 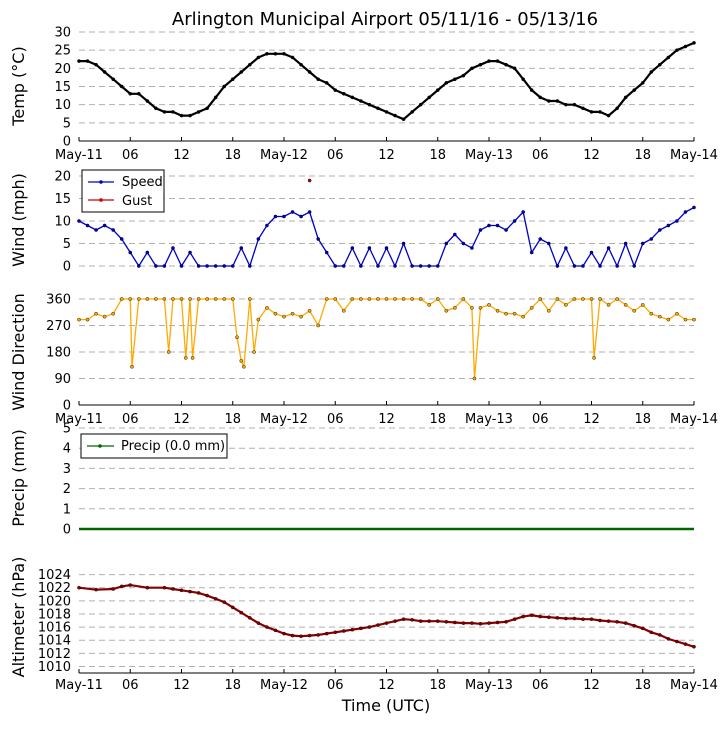 I want to click on wind-direction-ytick-label: 0, so click(x=67, y=406).